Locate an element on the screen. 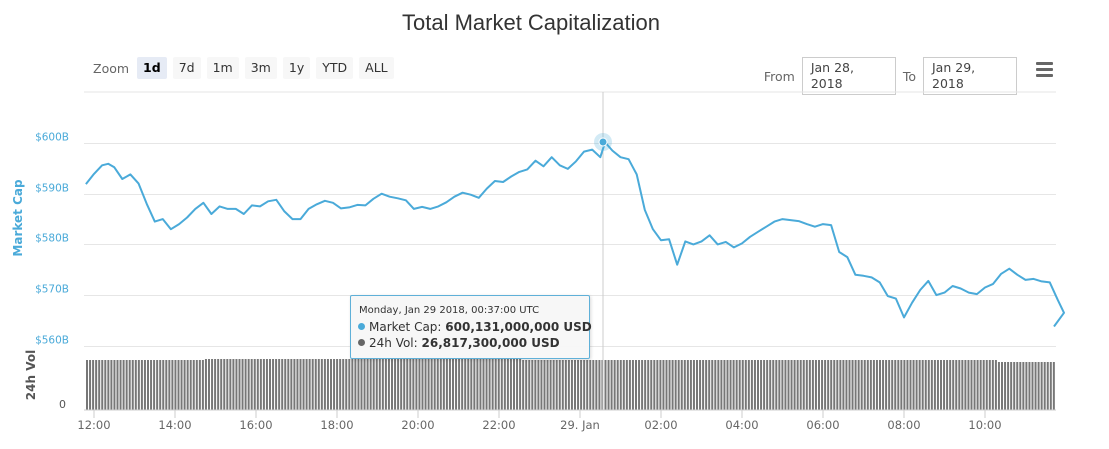 This screenshot has height=449, width=1109. tooltip-market-cap-row: Market Cap: 600,131,000,000 USD is located at coordinates (475, 327).